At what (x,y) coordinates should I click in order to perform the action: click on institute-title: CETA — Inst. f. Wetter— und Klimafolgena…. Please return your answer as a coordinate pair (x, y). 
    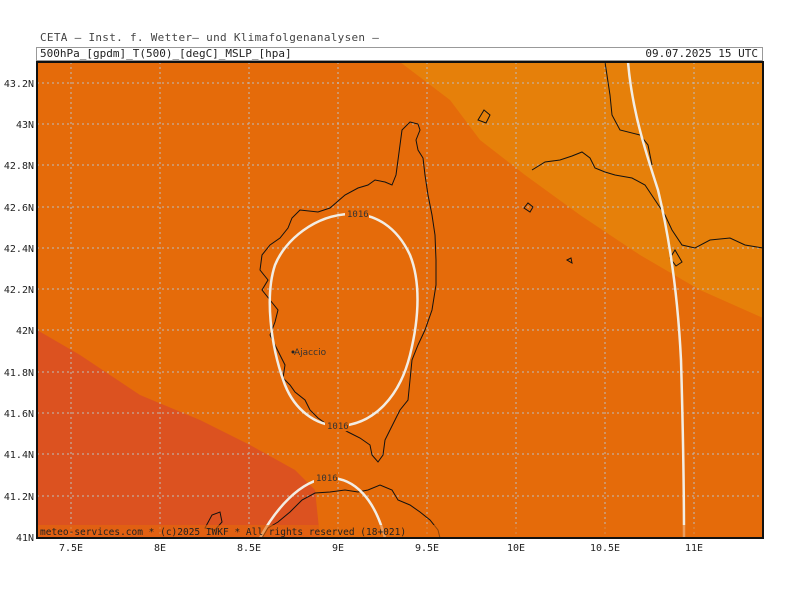
    Looking at the image, I should click on (210, 37).